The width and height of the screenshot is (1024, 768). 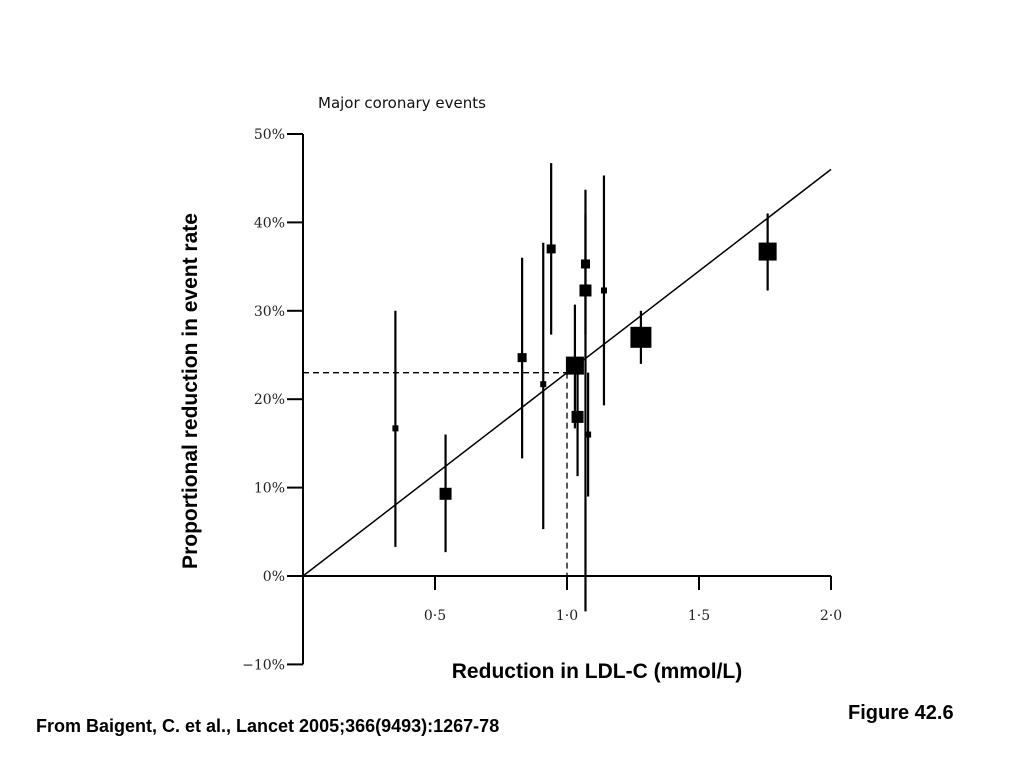 I want to click on y-tick-label: 20%, so click(x=269, y=400).